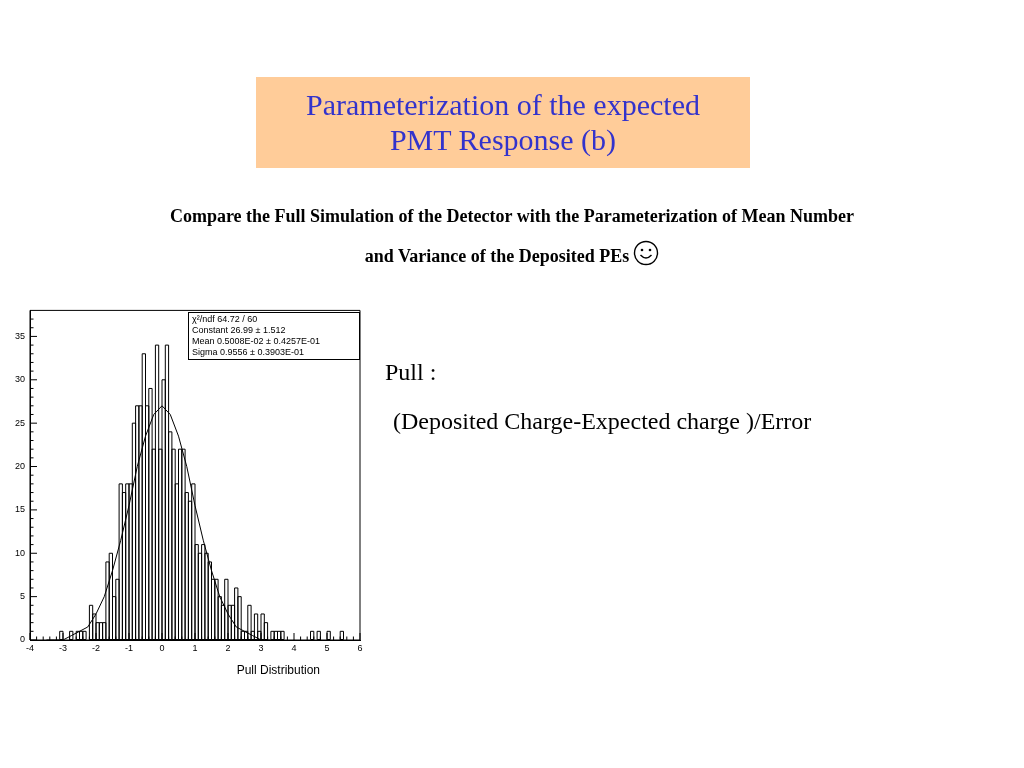 The height and width of the screenshot is (768, 1024). What do you see at coordinates (294, 647) in the screenshot?
I see `x-tick-label: 4` at bounding box center [294, 647].